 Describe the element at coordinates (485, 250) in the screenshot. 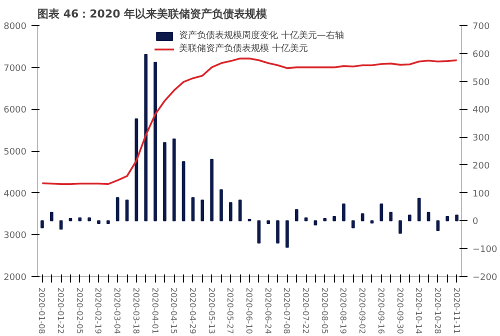

I see `y2-tick-label: −100` at that location.